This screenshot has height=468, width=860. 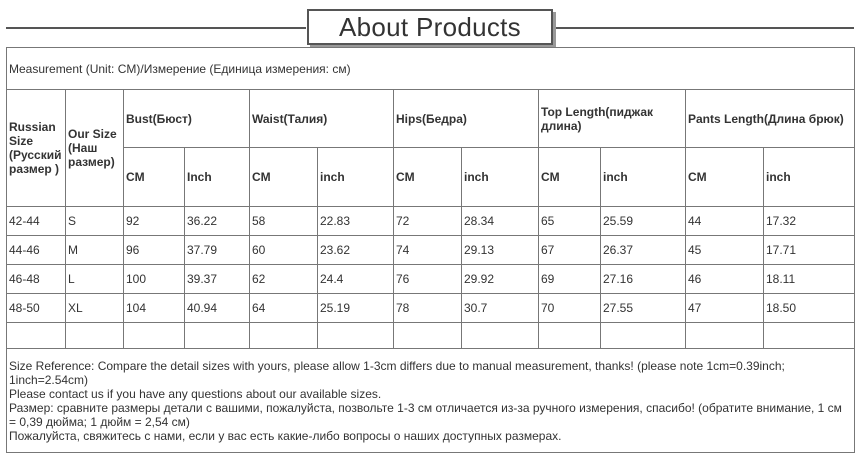 I want to click on table-cell: 62, so click(x=283, y=279).